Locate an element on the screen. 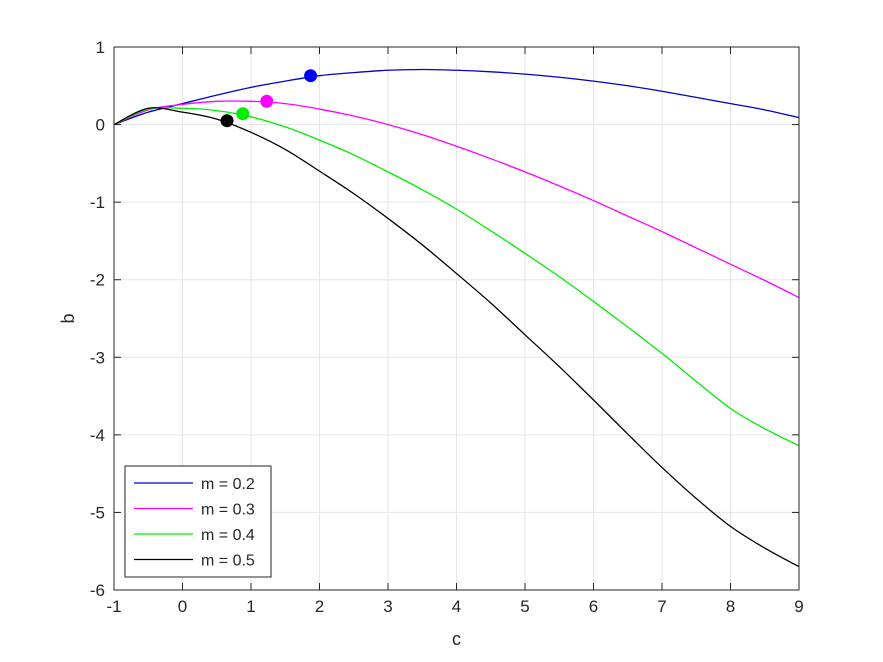 This screenshot has width=883, height=662. marker-group is located at coordinates (269, 98).